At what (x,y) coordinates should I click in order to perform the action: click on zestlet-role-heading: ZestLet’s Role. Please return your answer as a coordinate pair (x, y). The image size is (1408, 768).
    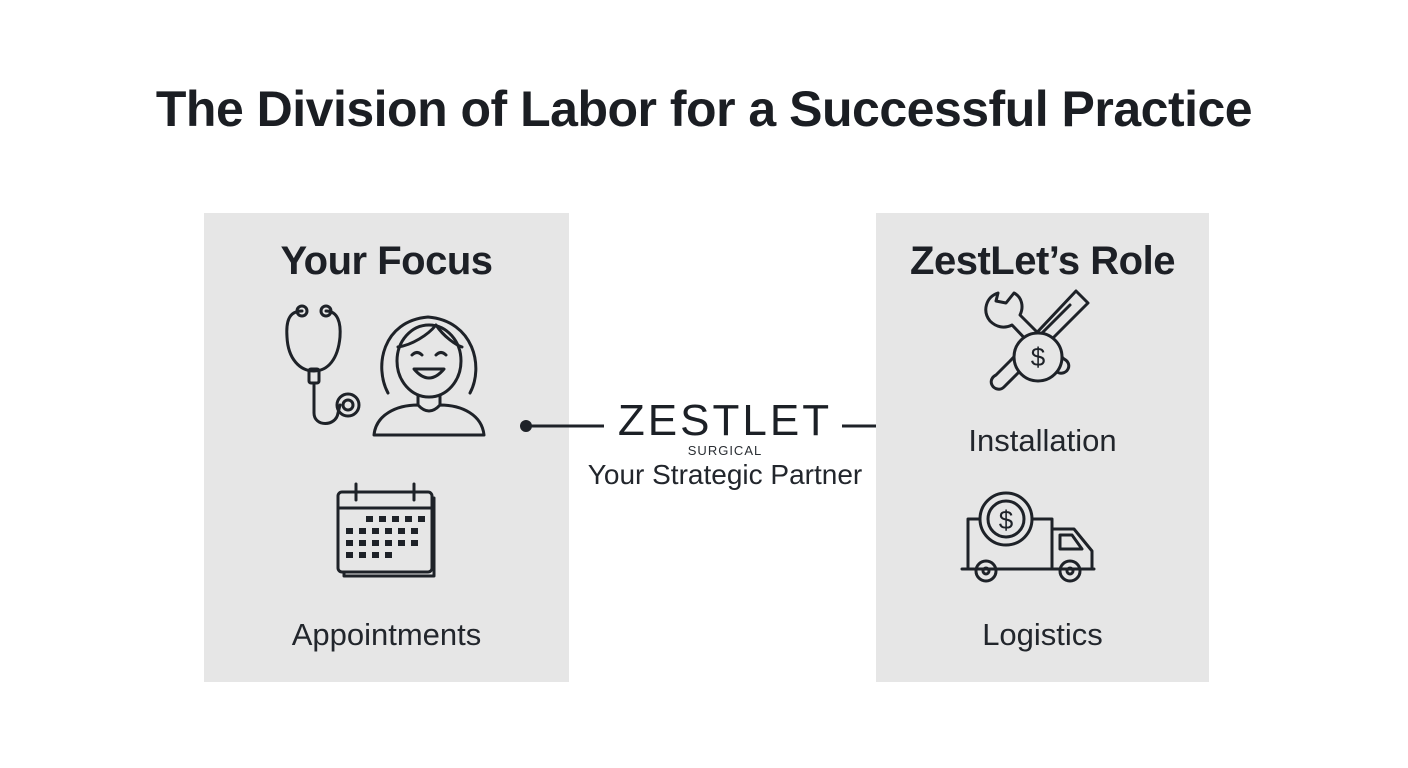
    Looking at the image, I should click on (1042, 261).